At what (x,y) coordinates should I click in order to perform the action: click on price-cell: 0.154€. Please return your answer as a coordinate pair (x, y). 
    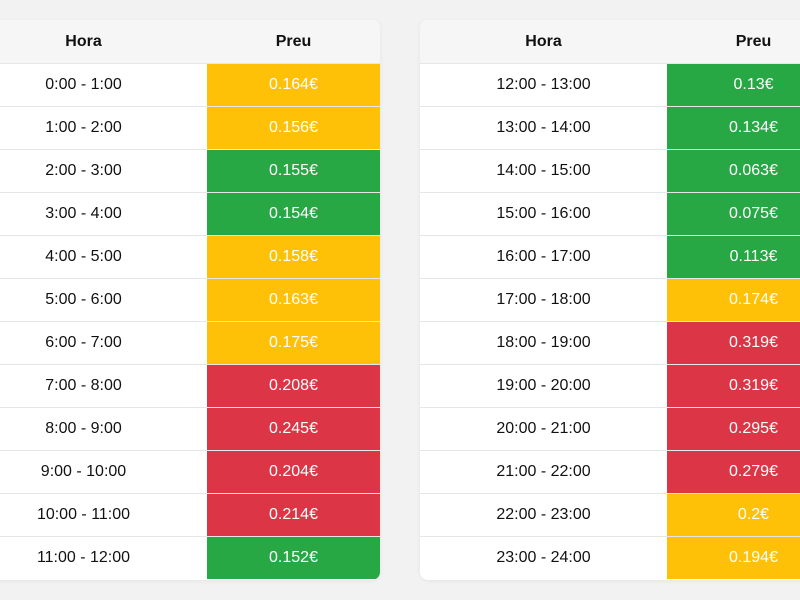
    Looking at the image, I should click on (293, 214).